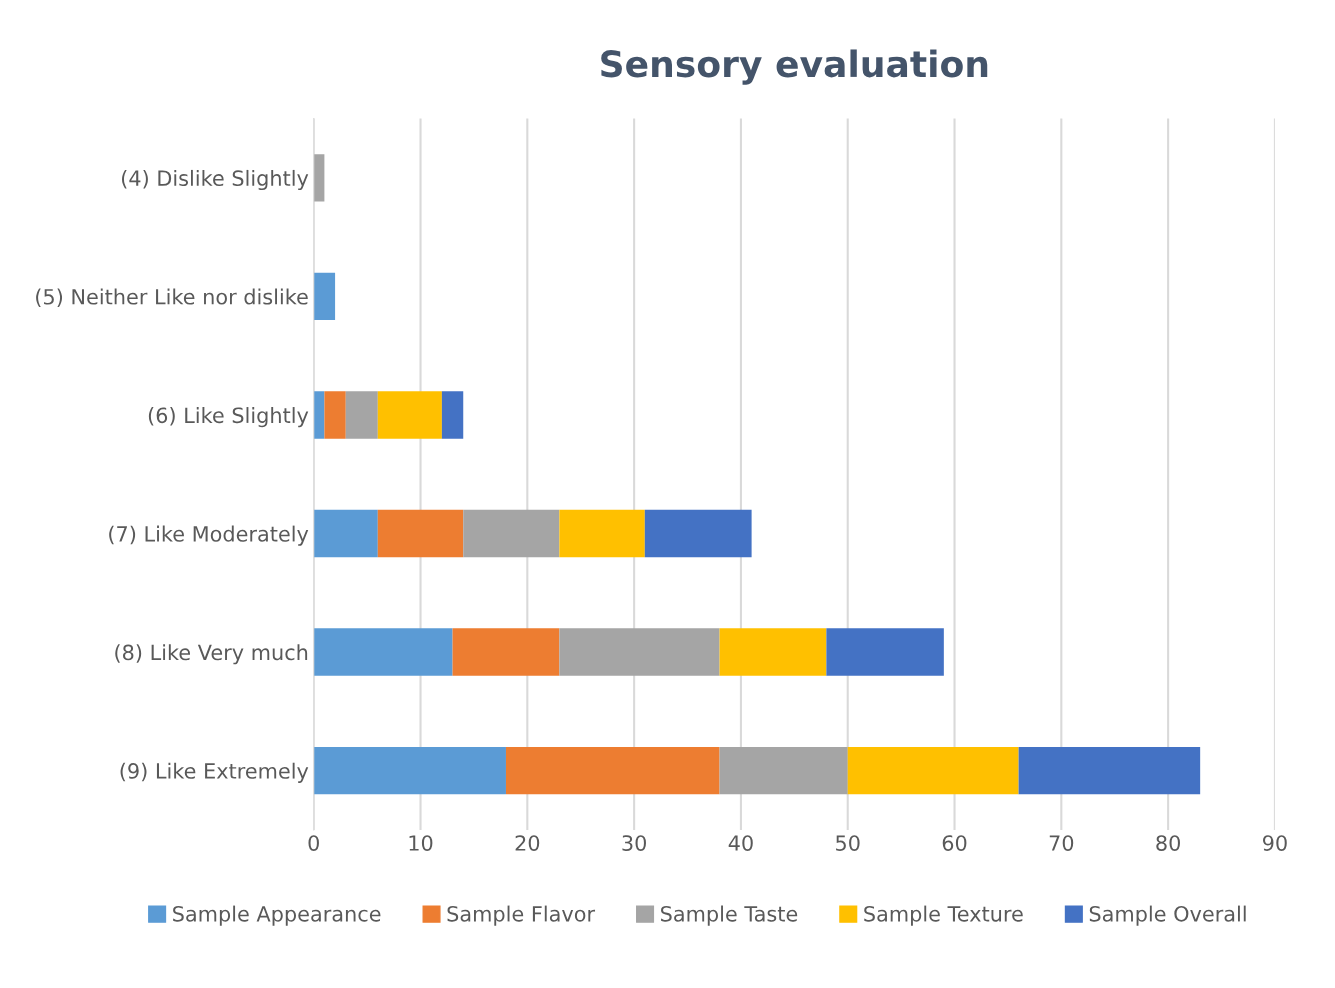 This screenshot has height=988, width=1335. I want to click on y-tick-label: (6) Like Slightly, so click(228, 417).